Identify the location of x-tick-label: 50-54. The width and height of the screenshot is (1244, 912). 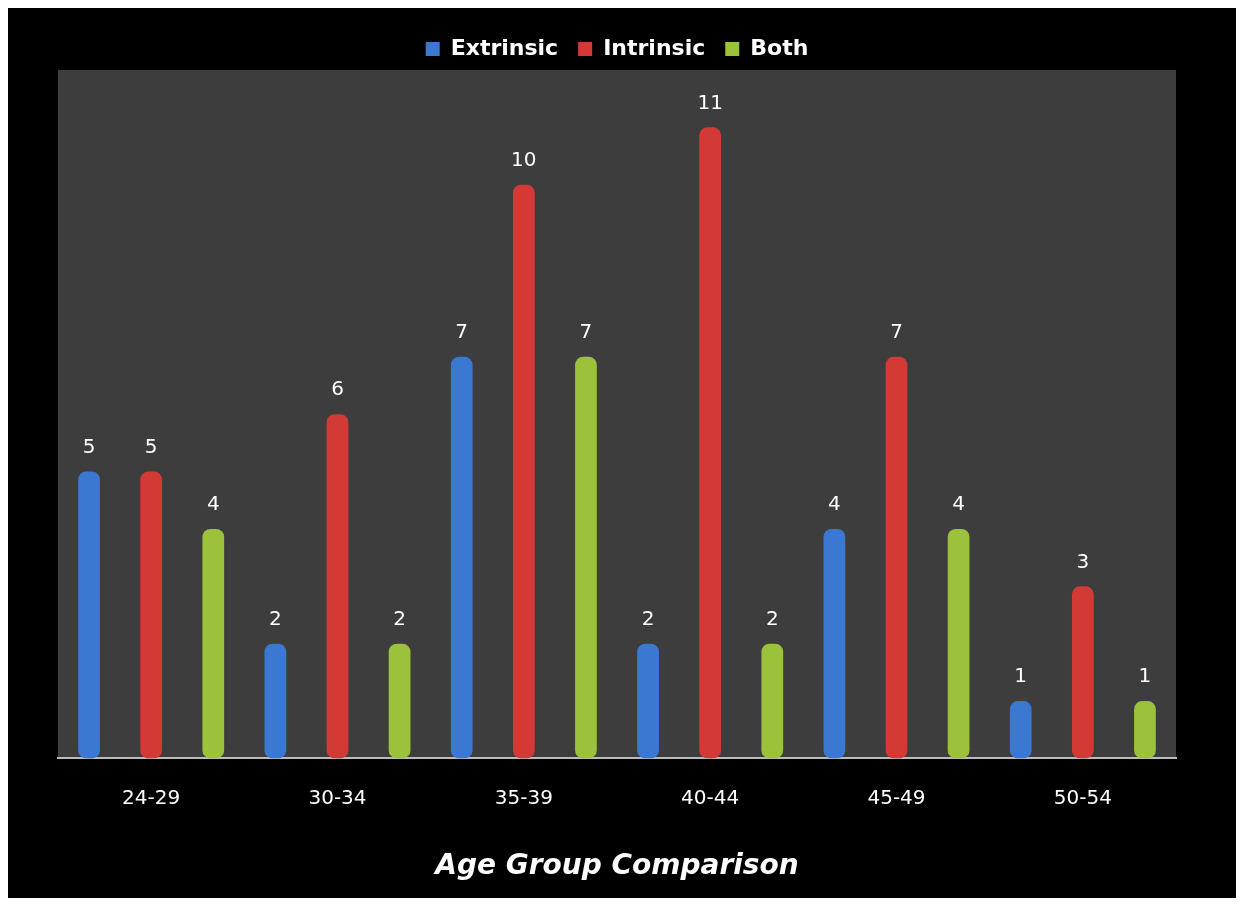
(1082, 796).